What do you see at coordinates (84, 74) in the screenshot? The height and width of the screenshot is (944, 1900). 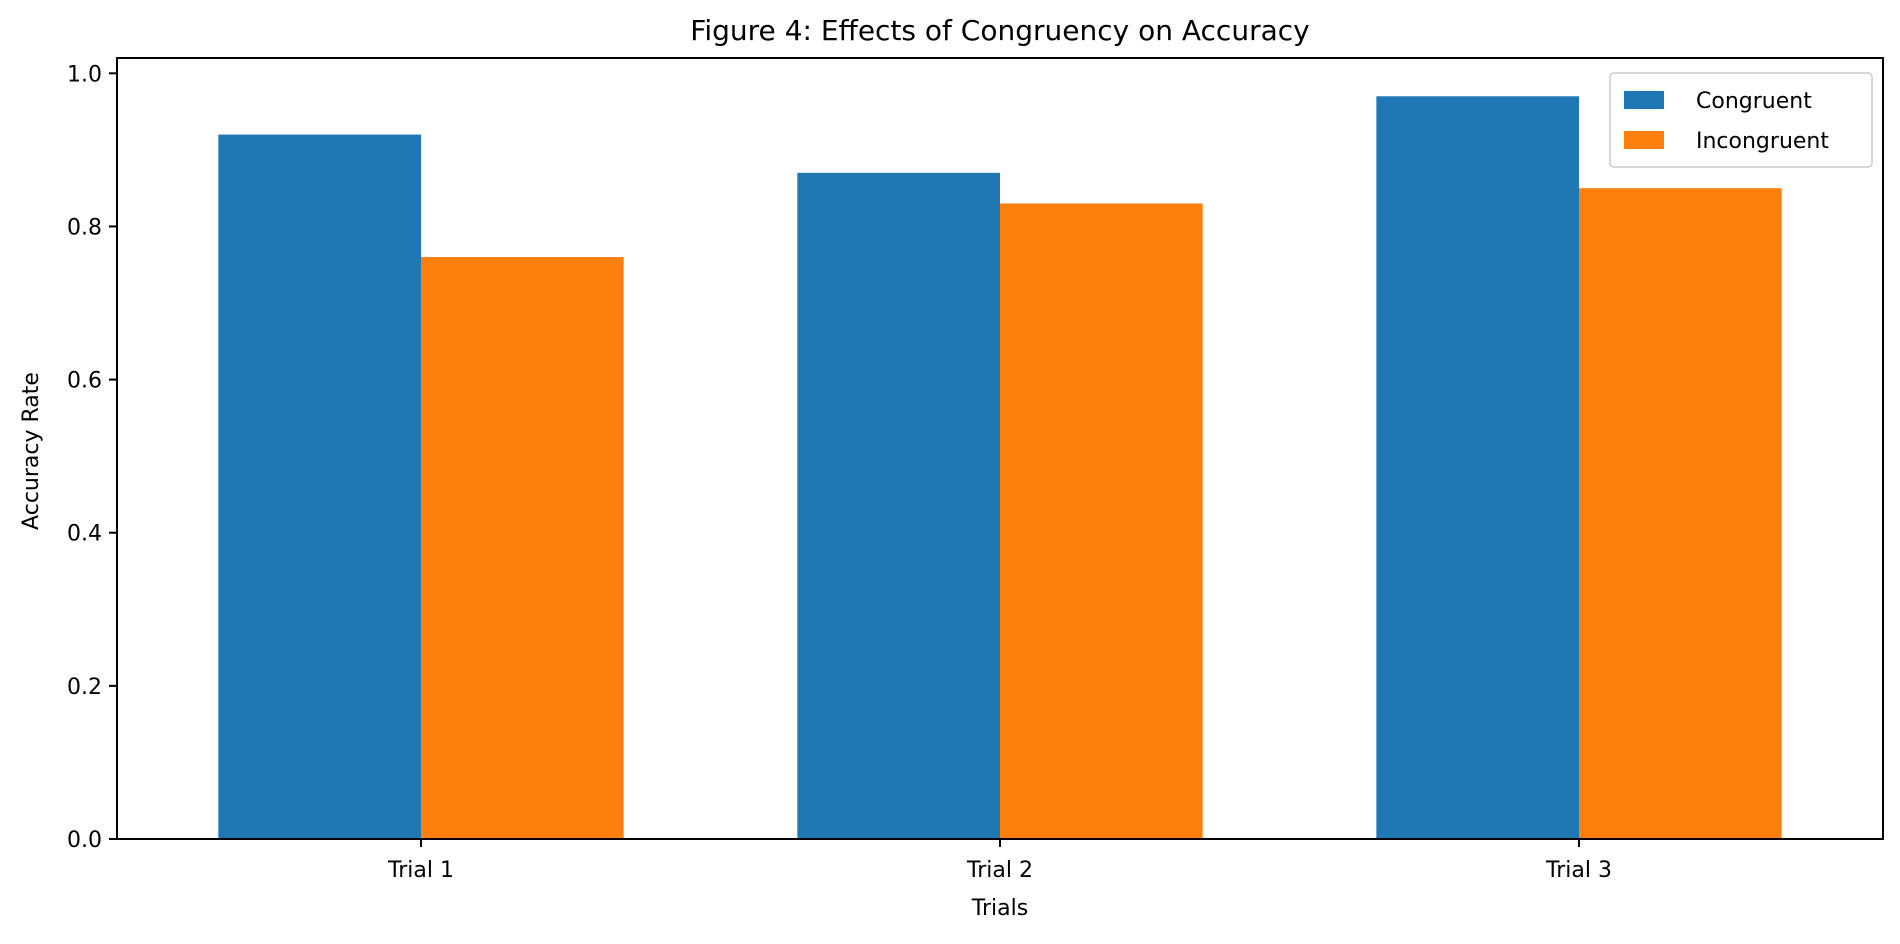 I see `y-tick-label: 1.0` at bounding box center [84, 74].